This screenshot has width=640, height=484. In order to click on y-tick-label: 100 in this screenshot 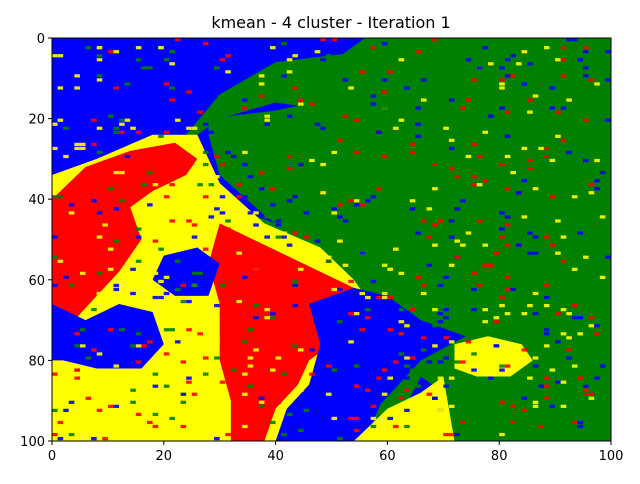, I will do `click(32, 442)`.